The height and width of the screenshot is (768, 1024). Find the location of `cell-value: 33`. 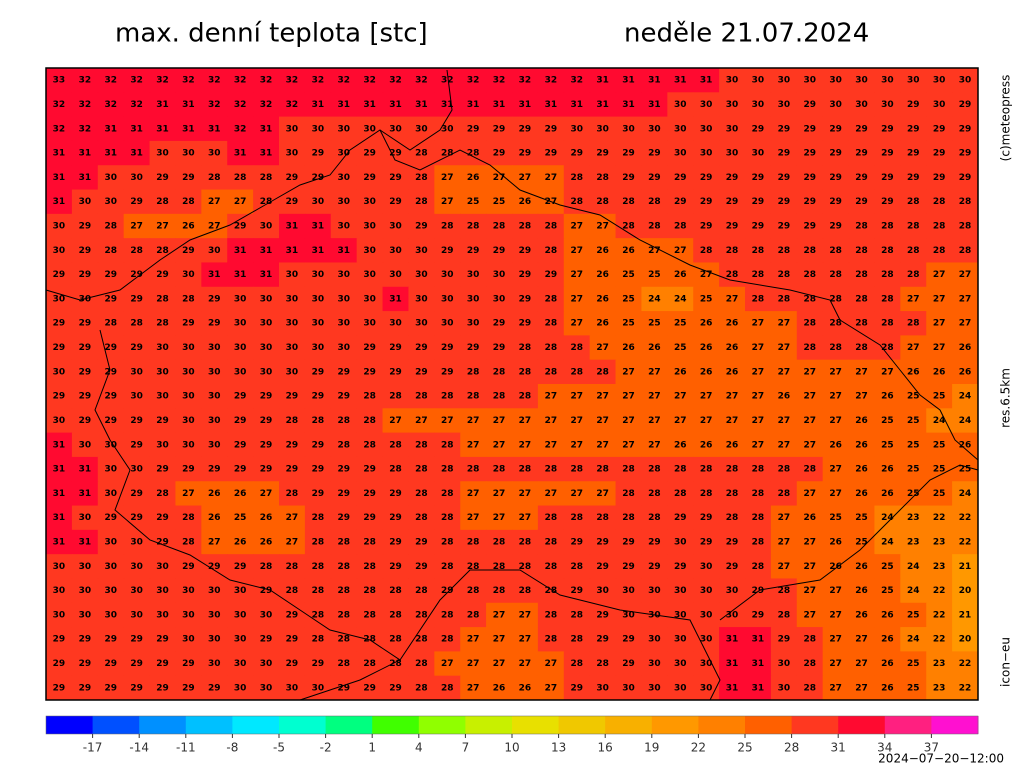

cell-value: 33 is located at coordinates (59, 81).